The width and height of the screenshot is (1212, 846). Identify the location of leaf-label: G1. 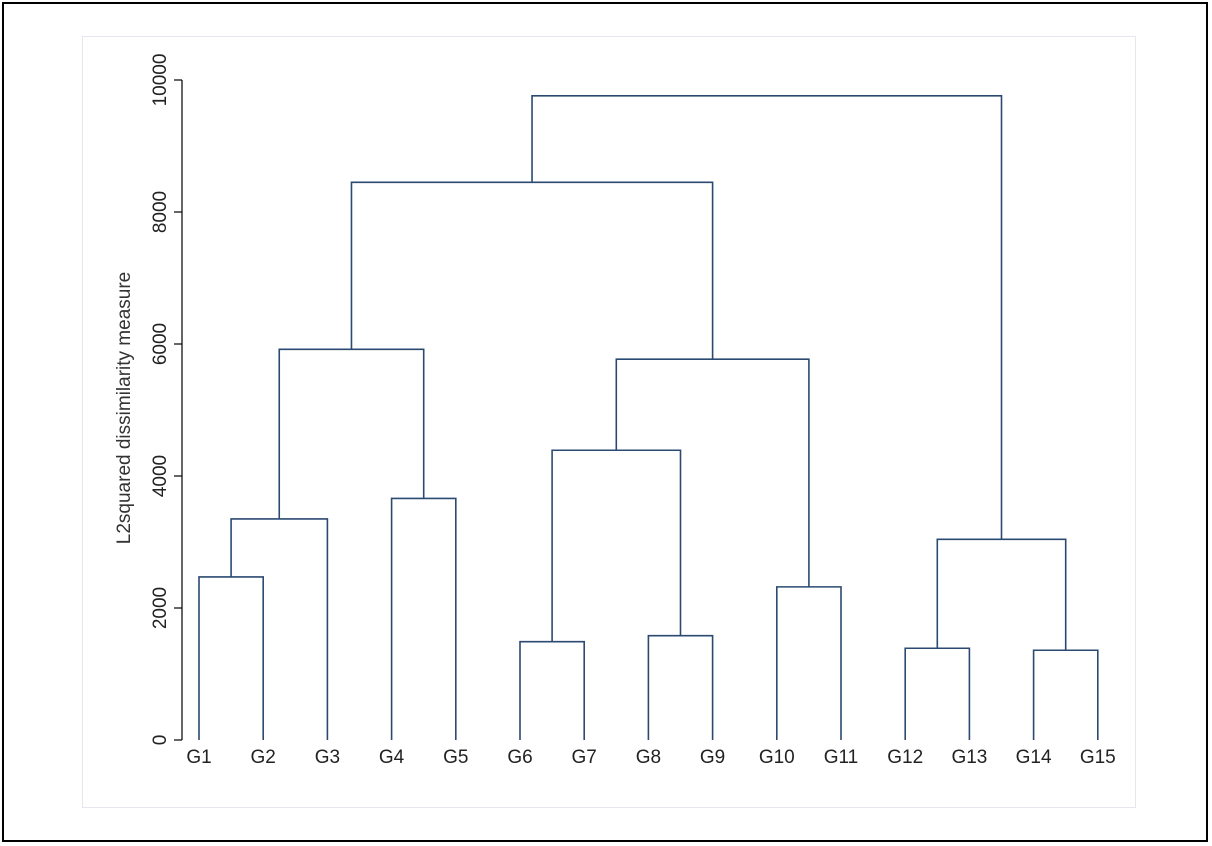
(198, 757).